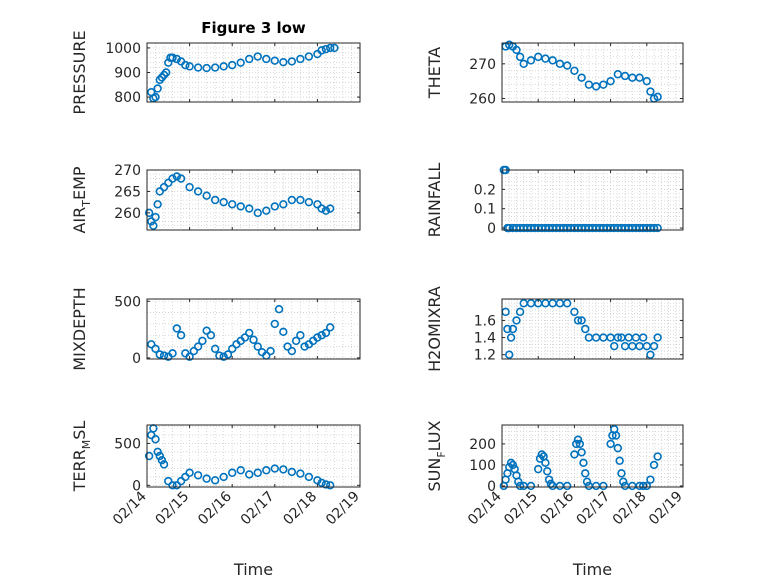 The image size is (778, 583). What do you see at coordinates (241, 332) in the screenshot?
I see `mixdepth-series` at bounding box center [241, 332].